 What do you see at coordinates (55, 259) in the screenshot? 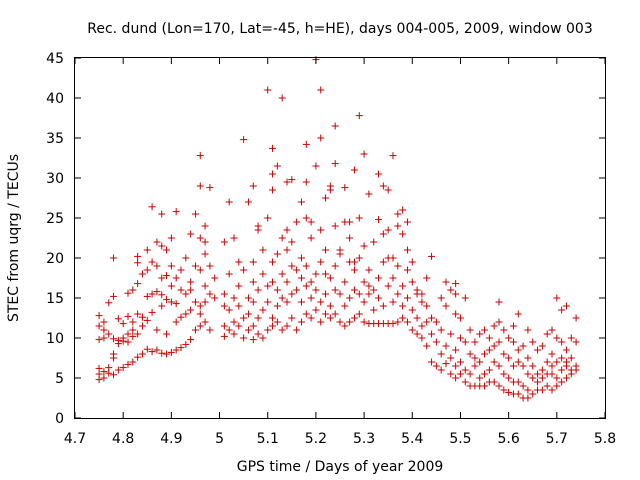
I see `y-tick-label: 20` at bounding box center [55, 259].